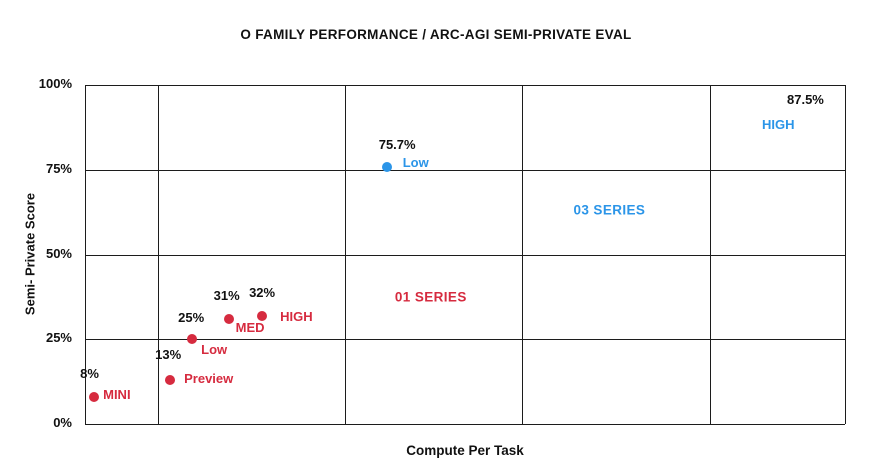  What do you see at coordinates (191, 318) in the screenshot?
I see `point-score-label: 25%` at bounding box center [191, 318].